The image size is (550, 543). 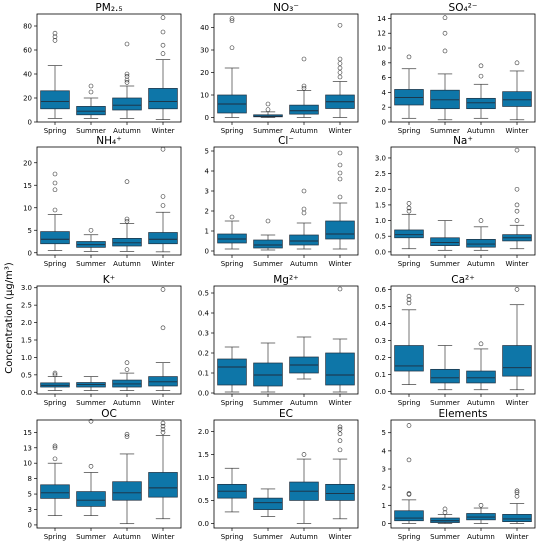 I want to click on y-tick-label: 12, so click(x=381, y=34).